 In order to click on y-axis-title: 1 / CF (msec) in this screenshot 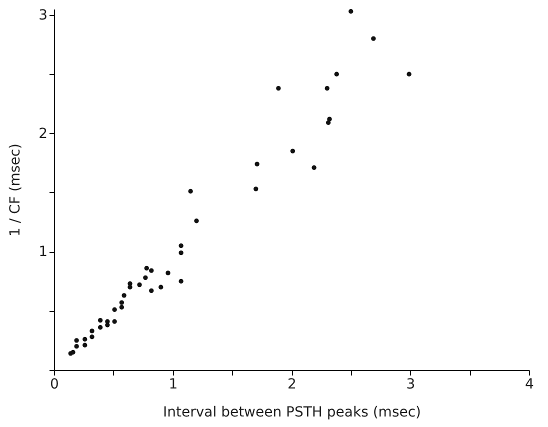, I will do `click(16, 190)`.